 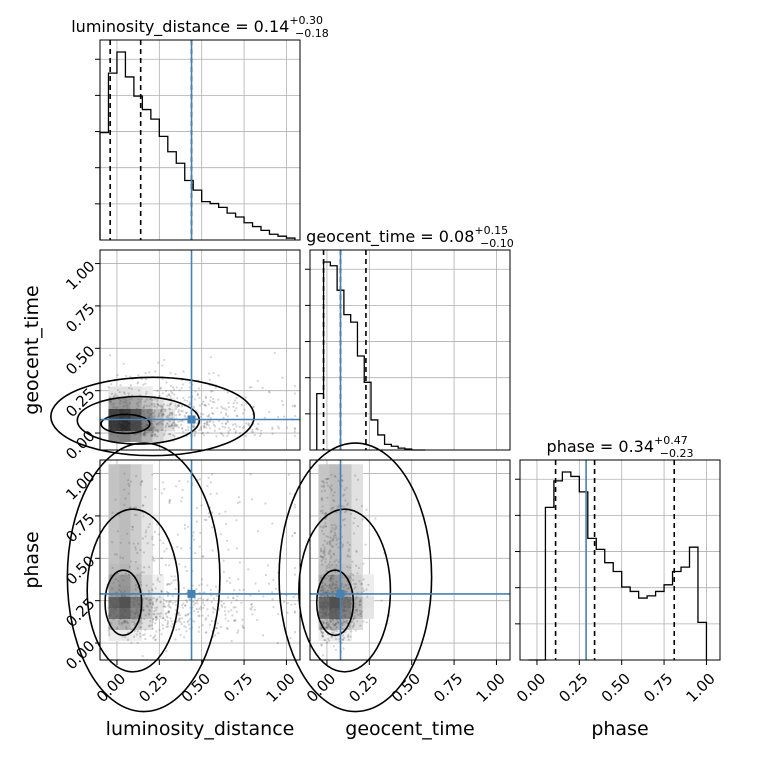 I want to click on y-tick-label: 1.00, so click(x=80, y=275).